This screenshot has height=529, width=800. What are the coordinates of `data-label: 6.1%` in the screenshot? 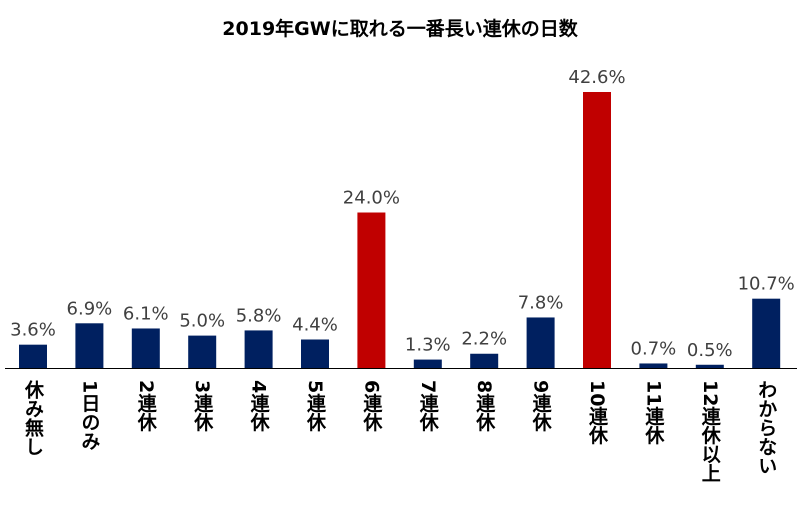 It's located at (146, 313).